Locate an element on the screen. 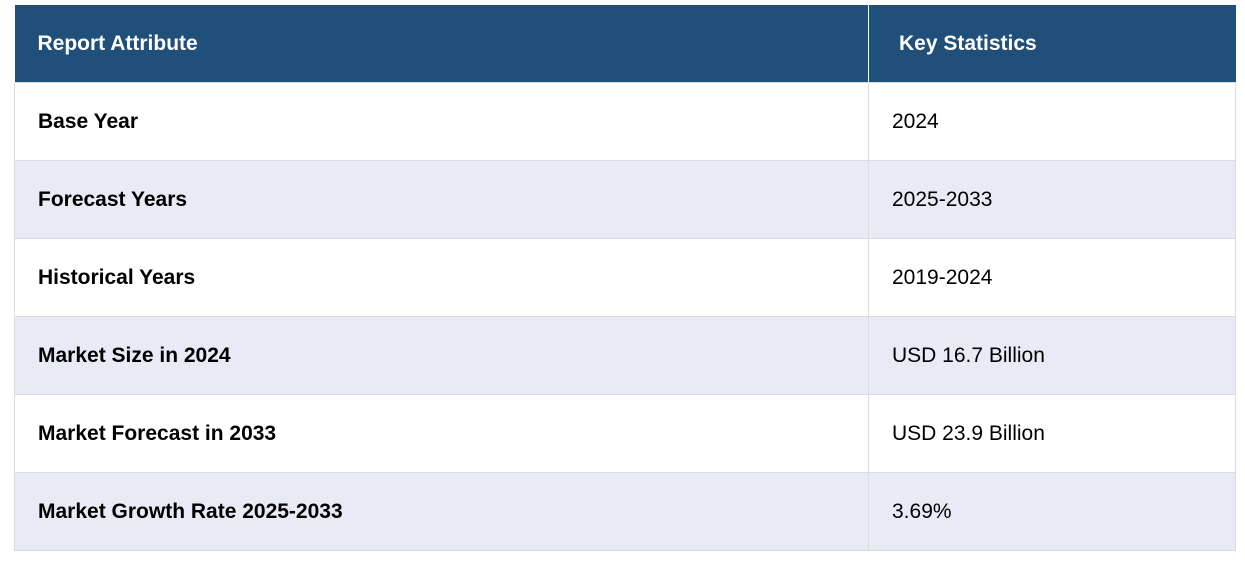 The width and height of the screenshot is (1245, 566). table-row: Base Year 2024 is located at coordinates (625, 121).